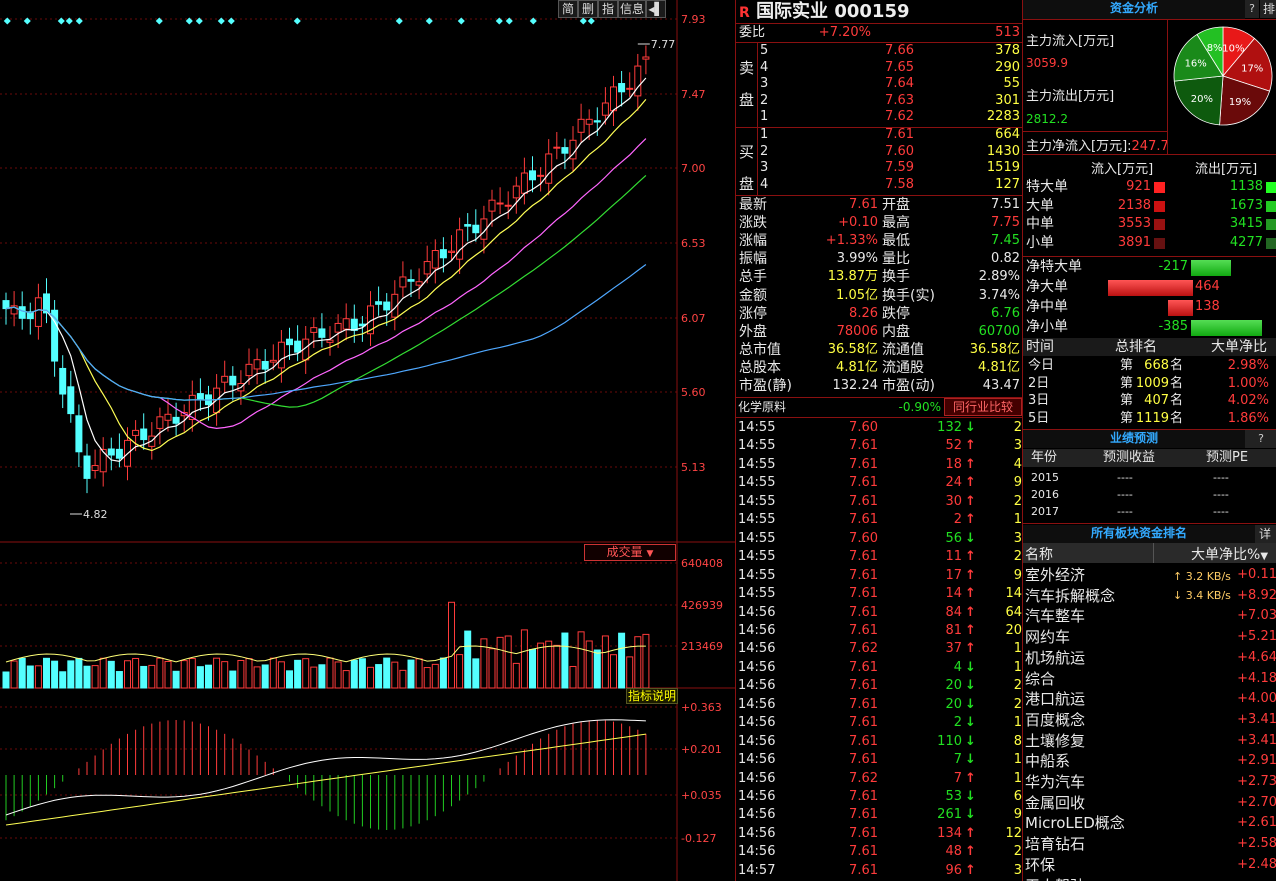 This screenshot has height=881, width=1276. I want to click on industry-compare-button: 同行业比较, so click(983, 407).